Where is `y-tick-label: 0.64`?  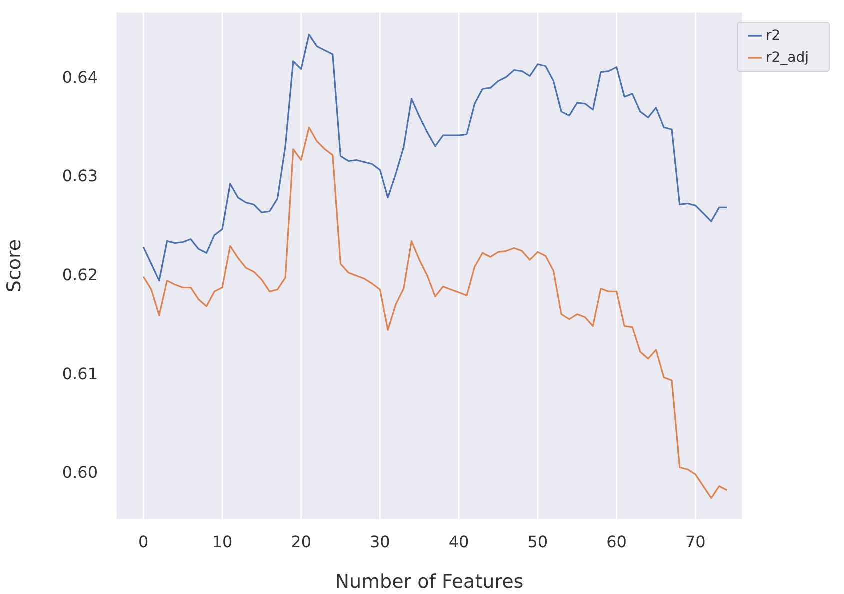
y-tick-label: 0.64 is located at coordinates (80, 77).